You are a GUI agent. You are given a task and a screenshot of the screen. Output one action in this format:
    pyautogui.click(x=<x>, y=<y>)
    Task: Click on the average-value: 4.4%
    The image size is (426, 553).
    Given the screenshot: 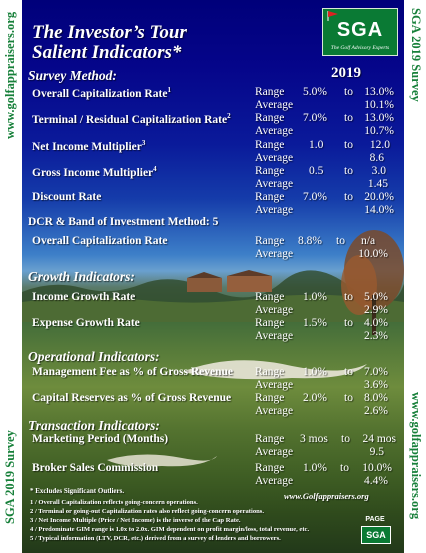 What is the action you would take?
    pyautogui.click(x=376, y=481)
    